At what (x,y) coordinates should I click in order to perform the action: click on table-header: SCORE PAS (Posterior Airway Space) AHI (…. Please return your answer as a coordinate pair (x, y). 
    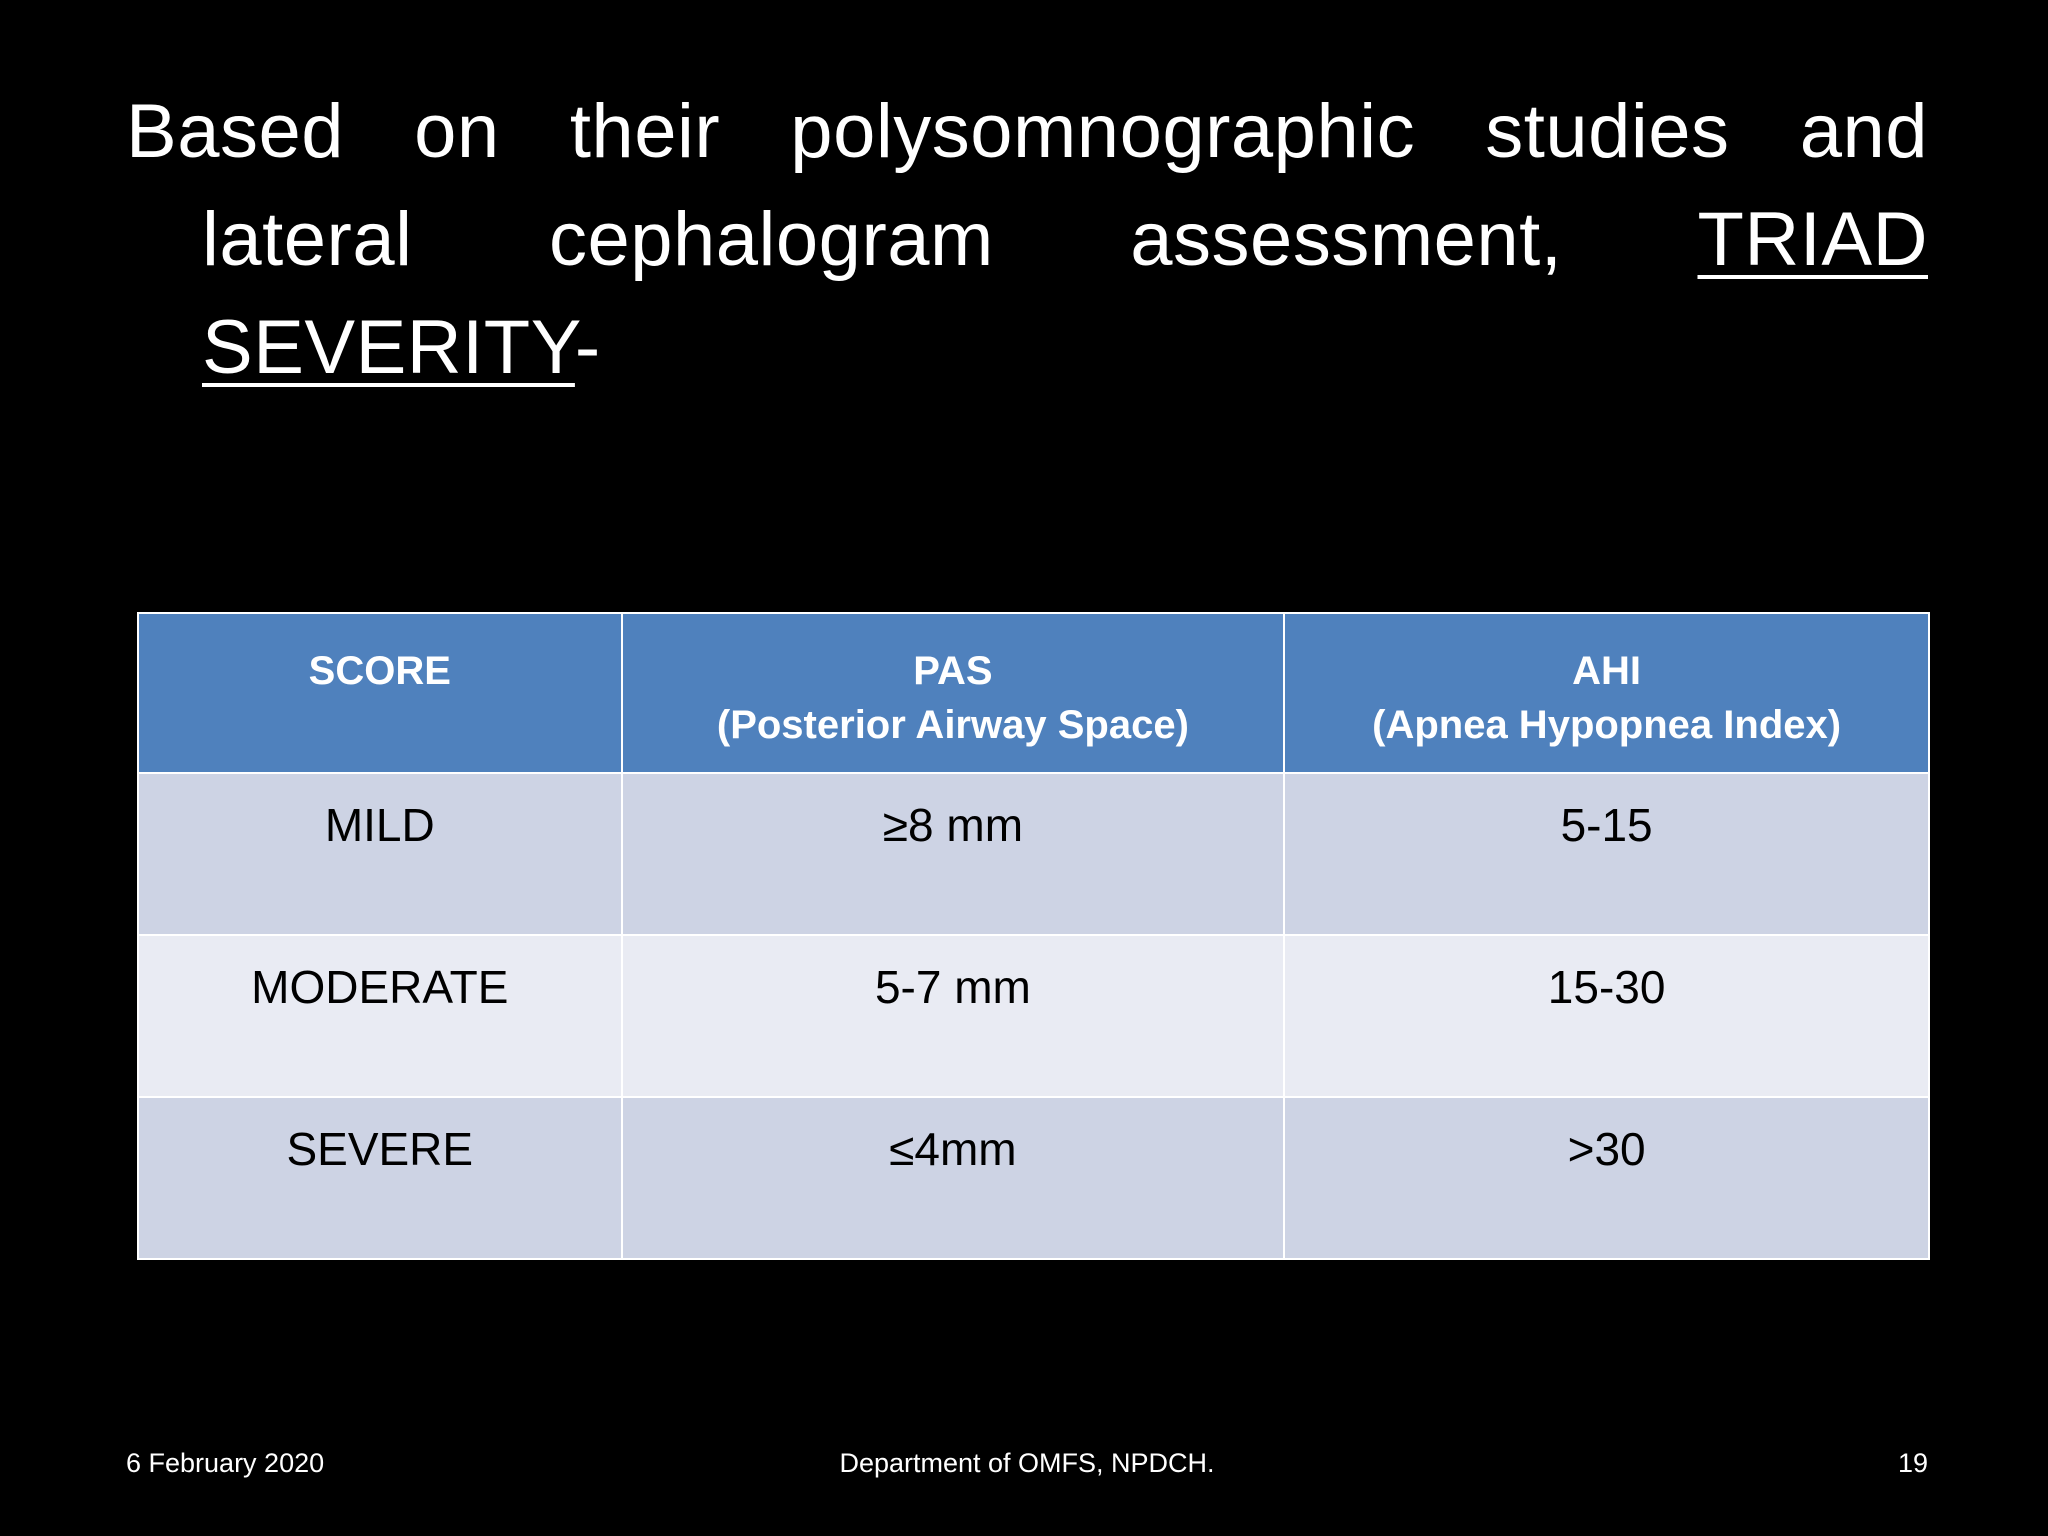
    Looking at the image, I should click on (1033, 693).